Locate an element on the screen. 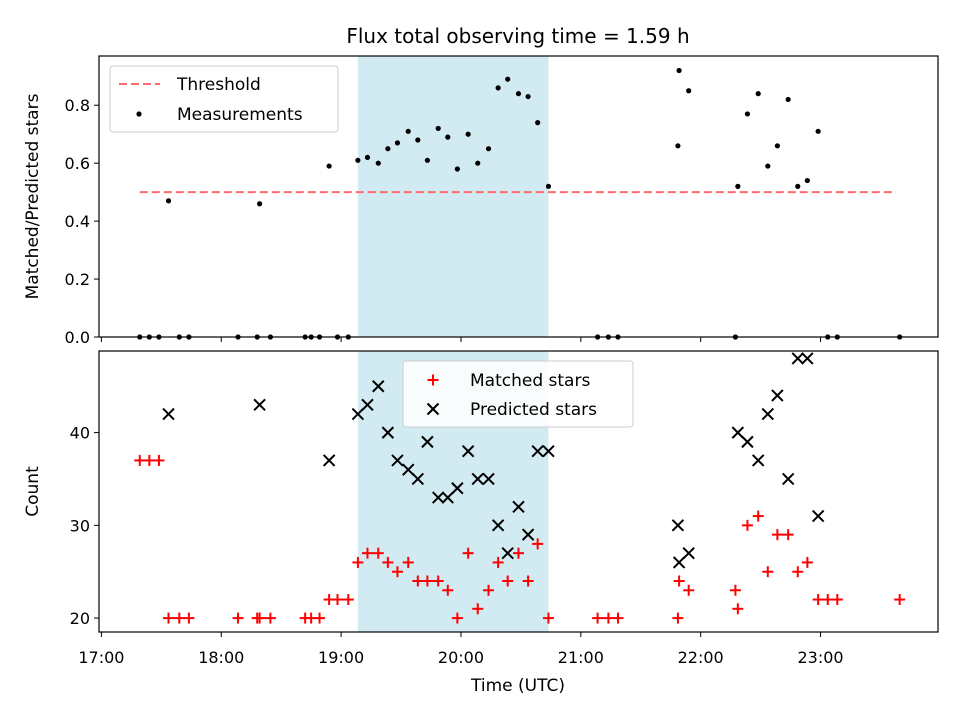  y-ticks-top: 0.0 0.2 0.4 0.6 0.8 is located at coordinates (82, 221).